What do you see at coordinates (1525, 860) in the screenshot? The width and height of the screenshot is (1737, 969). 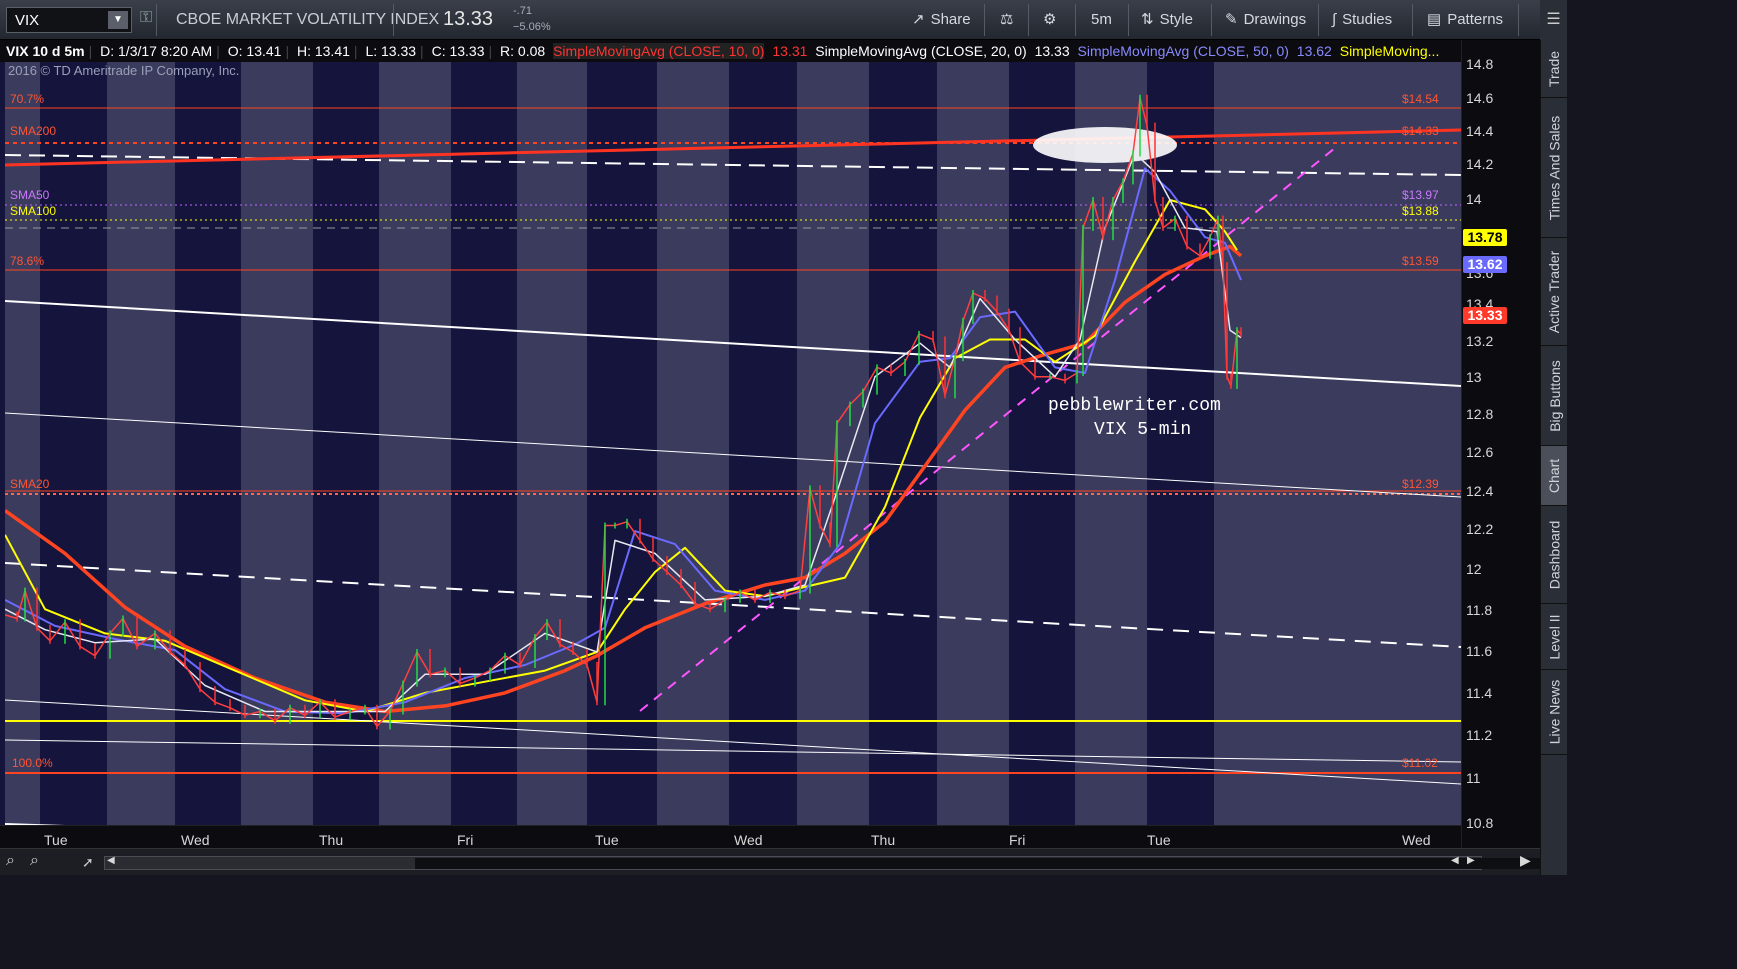 I see `expand-icon: ▶` at bounding box center [1525, 860].